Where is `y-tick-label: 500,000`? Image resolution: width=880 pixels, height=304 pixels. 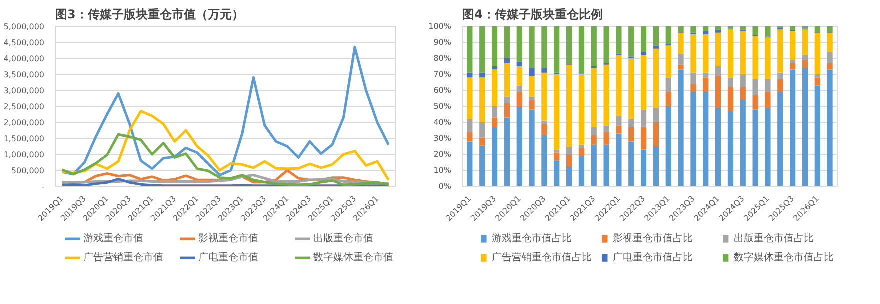
y-tick-label: 500,000 is located at coordinates (28, 171).